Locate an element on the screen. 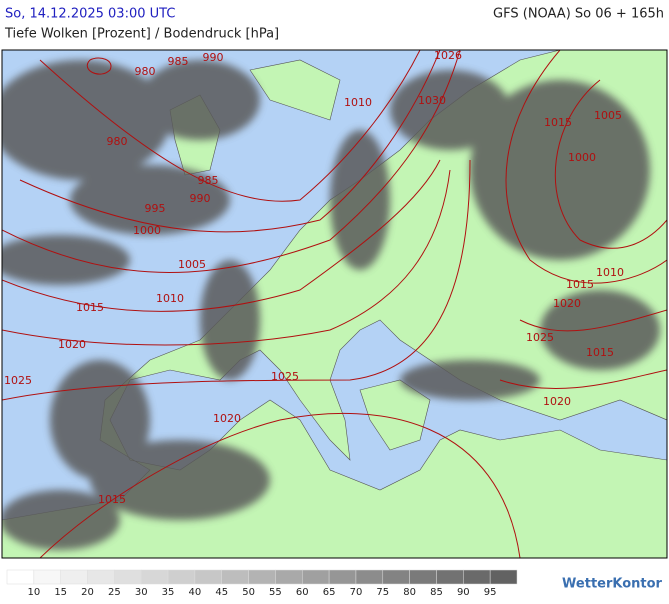 Image resolution: width=669 pixels, height=604 pixels. header-date: So, 14.12.2025 03:00 UTC is located at coordinates (90, 14).